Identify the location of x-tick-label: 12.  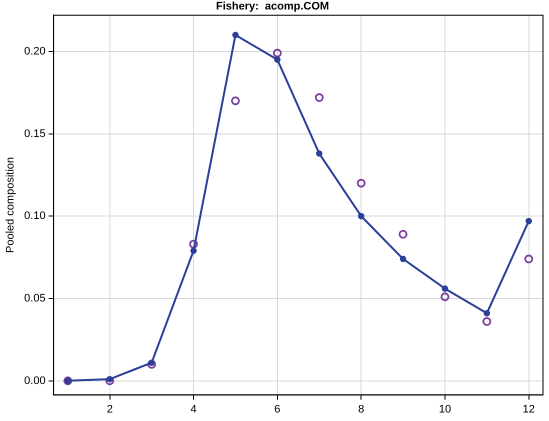
(528, 409).